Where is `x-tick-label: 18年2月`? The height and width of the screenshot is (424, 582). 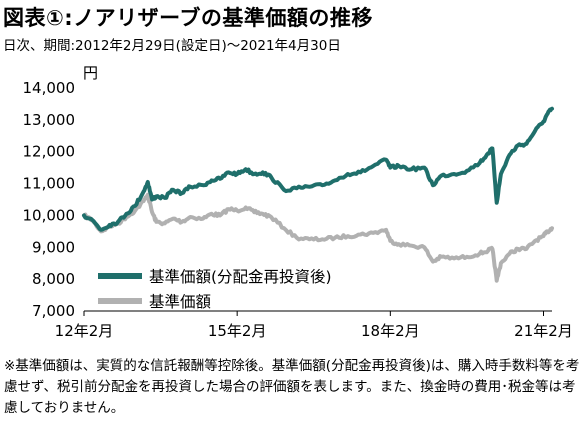
x-tick-label: 18年2月 is located at coordinates (390, 331).